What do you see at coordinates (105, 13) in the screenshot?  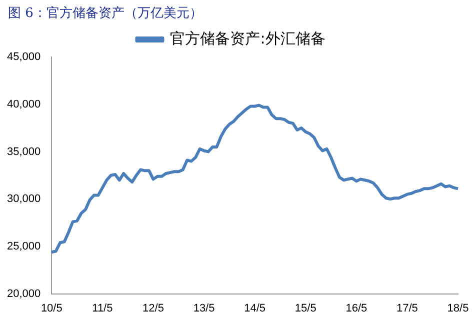 I see `chart-title: 图 6：官方储备资产（万亿美元）` at bounding box center [105, 13].